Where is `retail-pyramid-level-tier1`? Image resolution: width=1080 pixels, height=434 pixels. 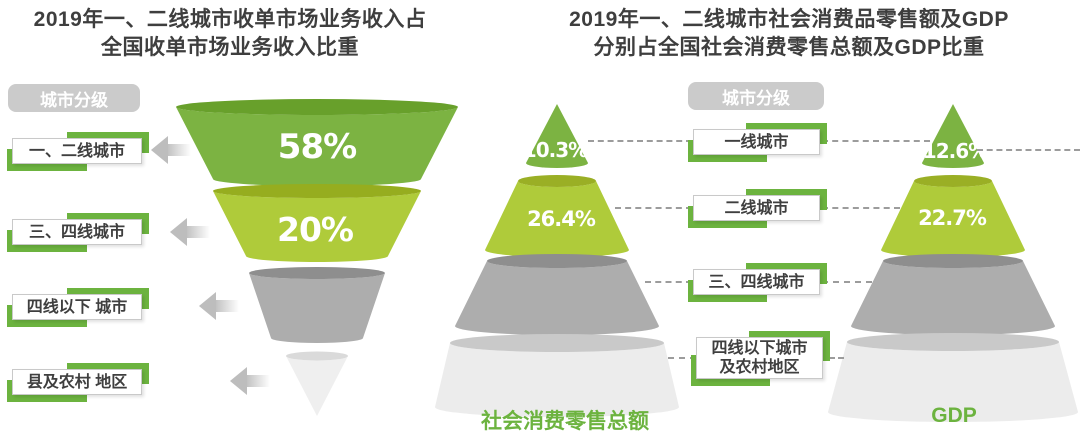
retail-pyramid-level-tier1 is located at coordinates (557, 136).